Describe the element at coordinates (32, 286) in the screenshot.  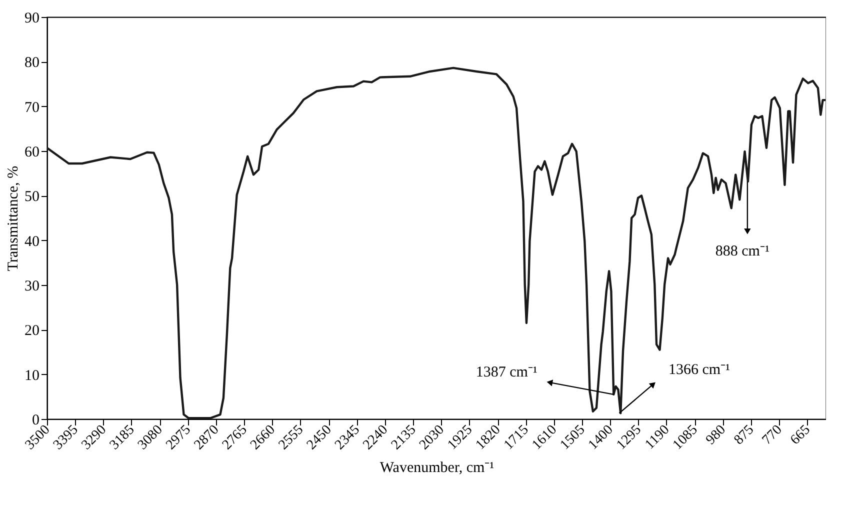
I see `y-tick-label: 30` at that location.